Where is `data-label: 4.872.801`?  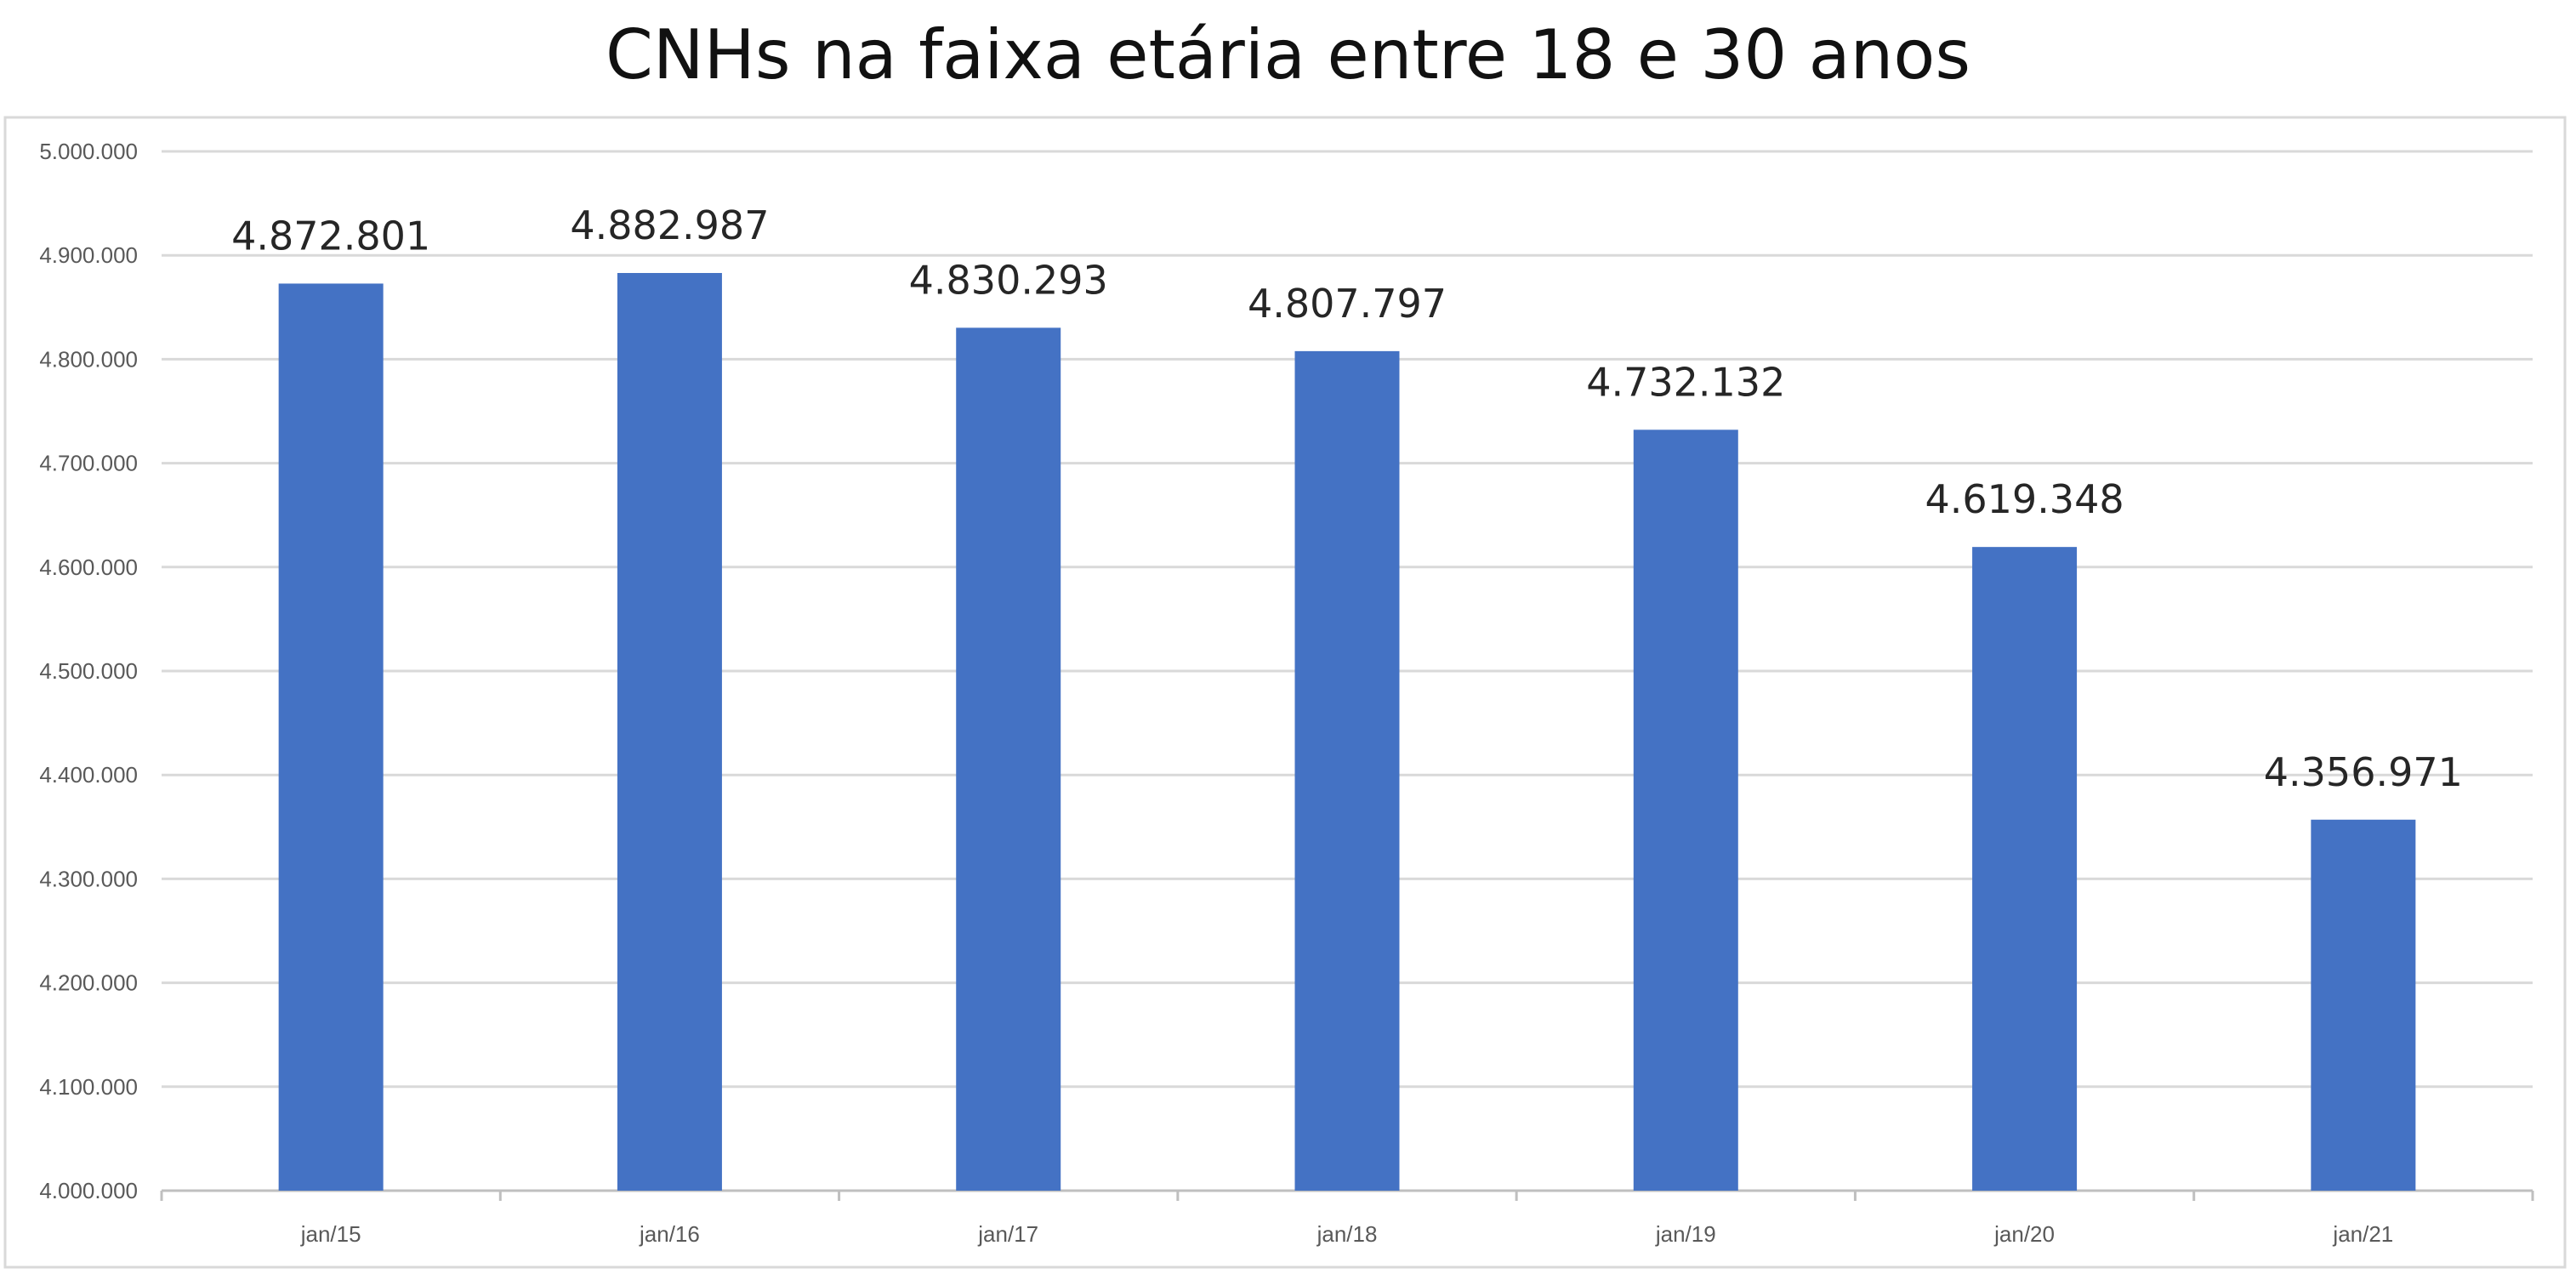
data-label: 4.872.801 is located at coordinates (330, 236).